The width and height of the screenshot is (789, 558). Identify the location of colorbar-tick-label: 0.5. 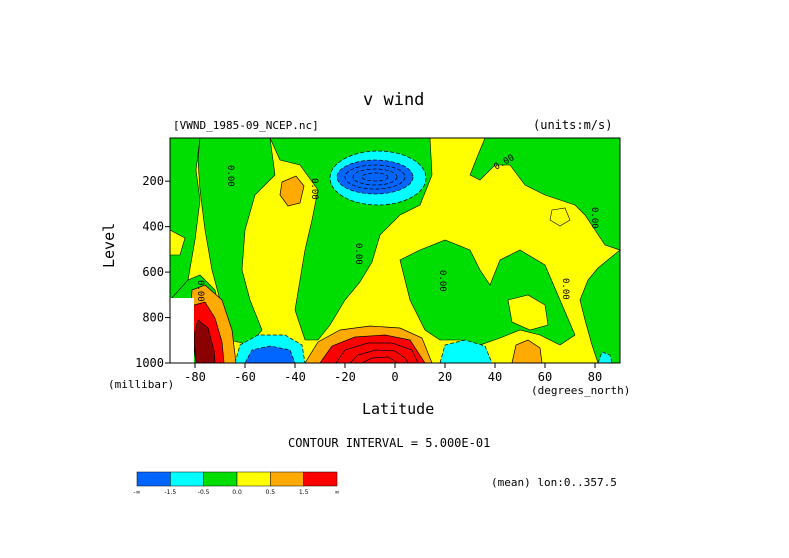
(271, 492).